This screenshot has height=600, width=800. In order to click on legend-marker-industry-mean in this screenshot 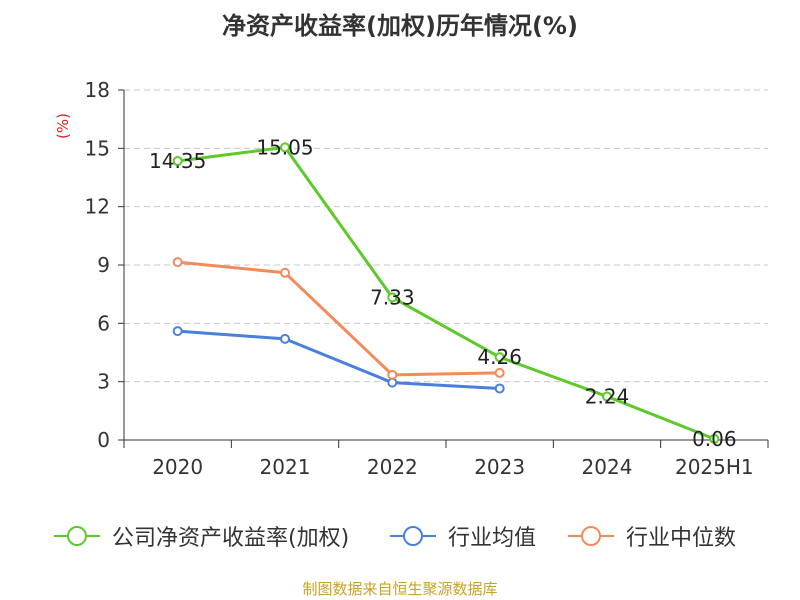, I will do `click(413, 536)`.